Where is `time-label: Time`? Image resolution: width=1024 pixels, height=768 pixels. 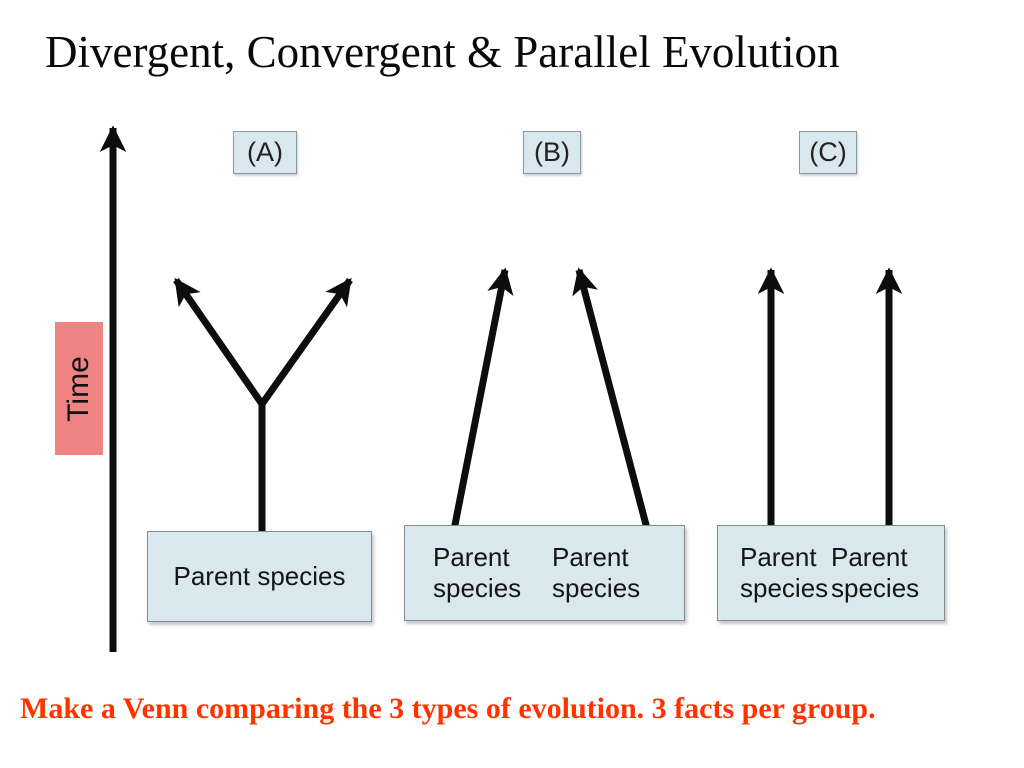 time-label: Time is located at coordinates (78, 388).